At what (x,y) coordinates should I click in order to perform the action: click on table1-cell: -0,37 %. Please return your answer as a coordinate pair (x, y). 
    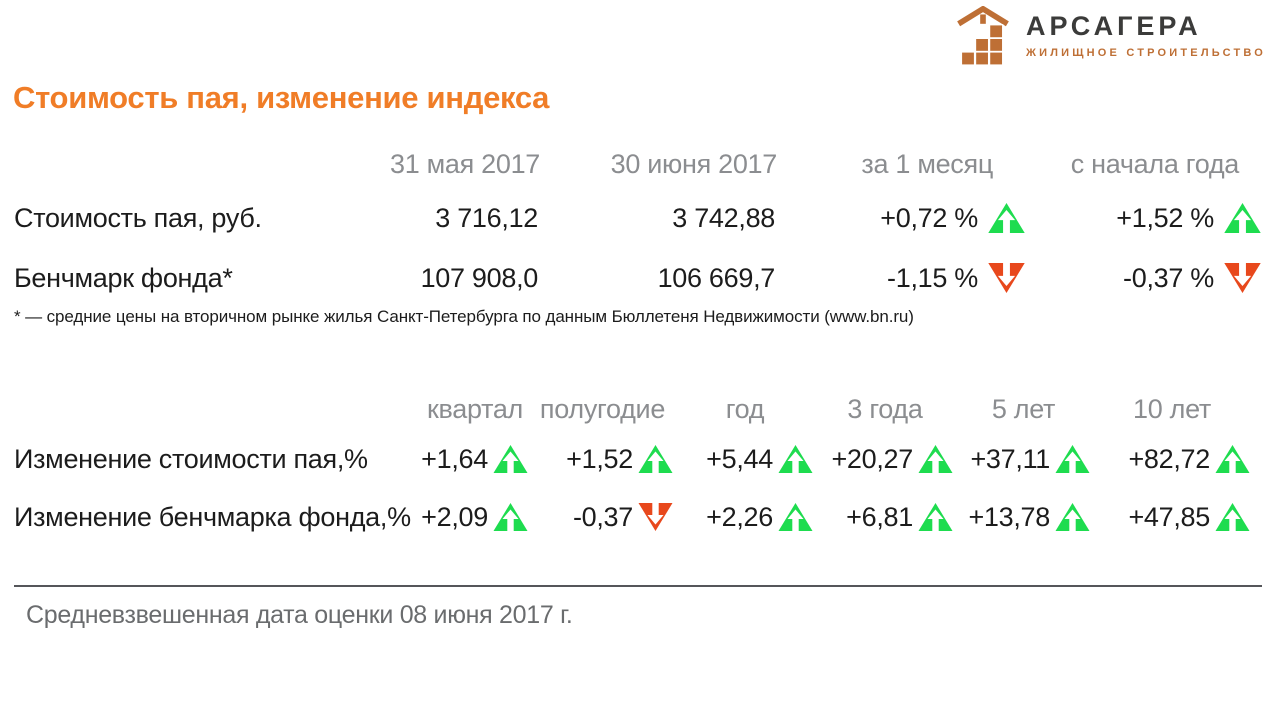
    Looking at the image, I should click on (1145, 278).